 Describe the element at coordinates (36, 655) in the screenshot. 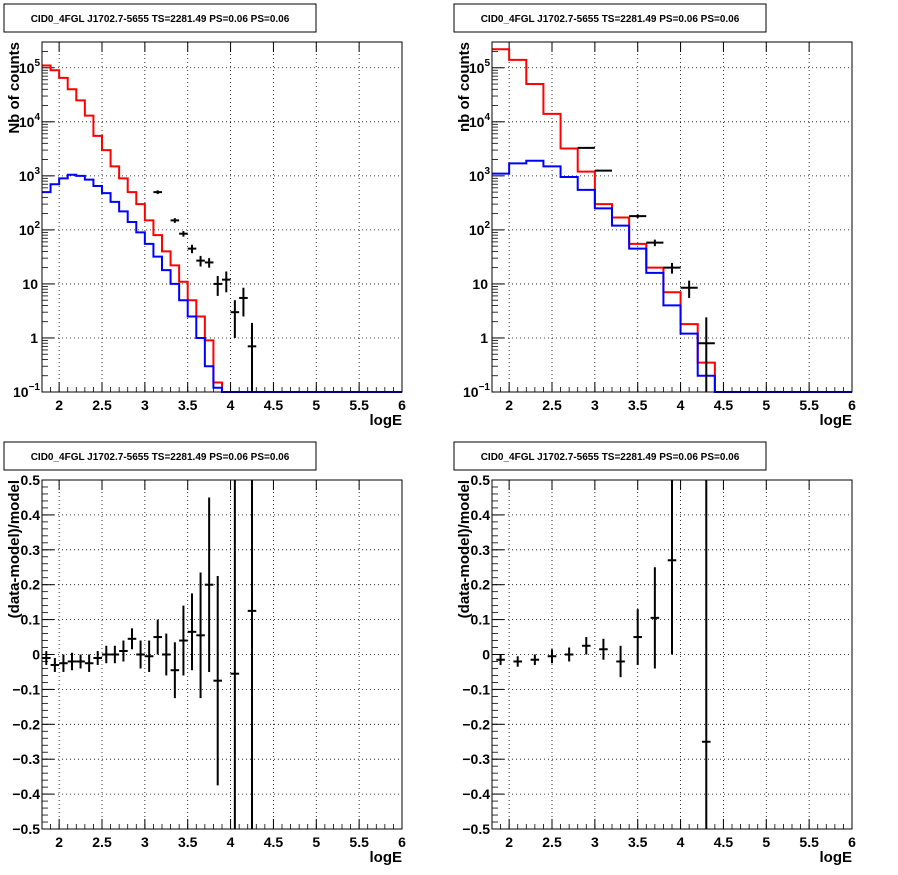

I see `y-tick-label: 0` at that location.